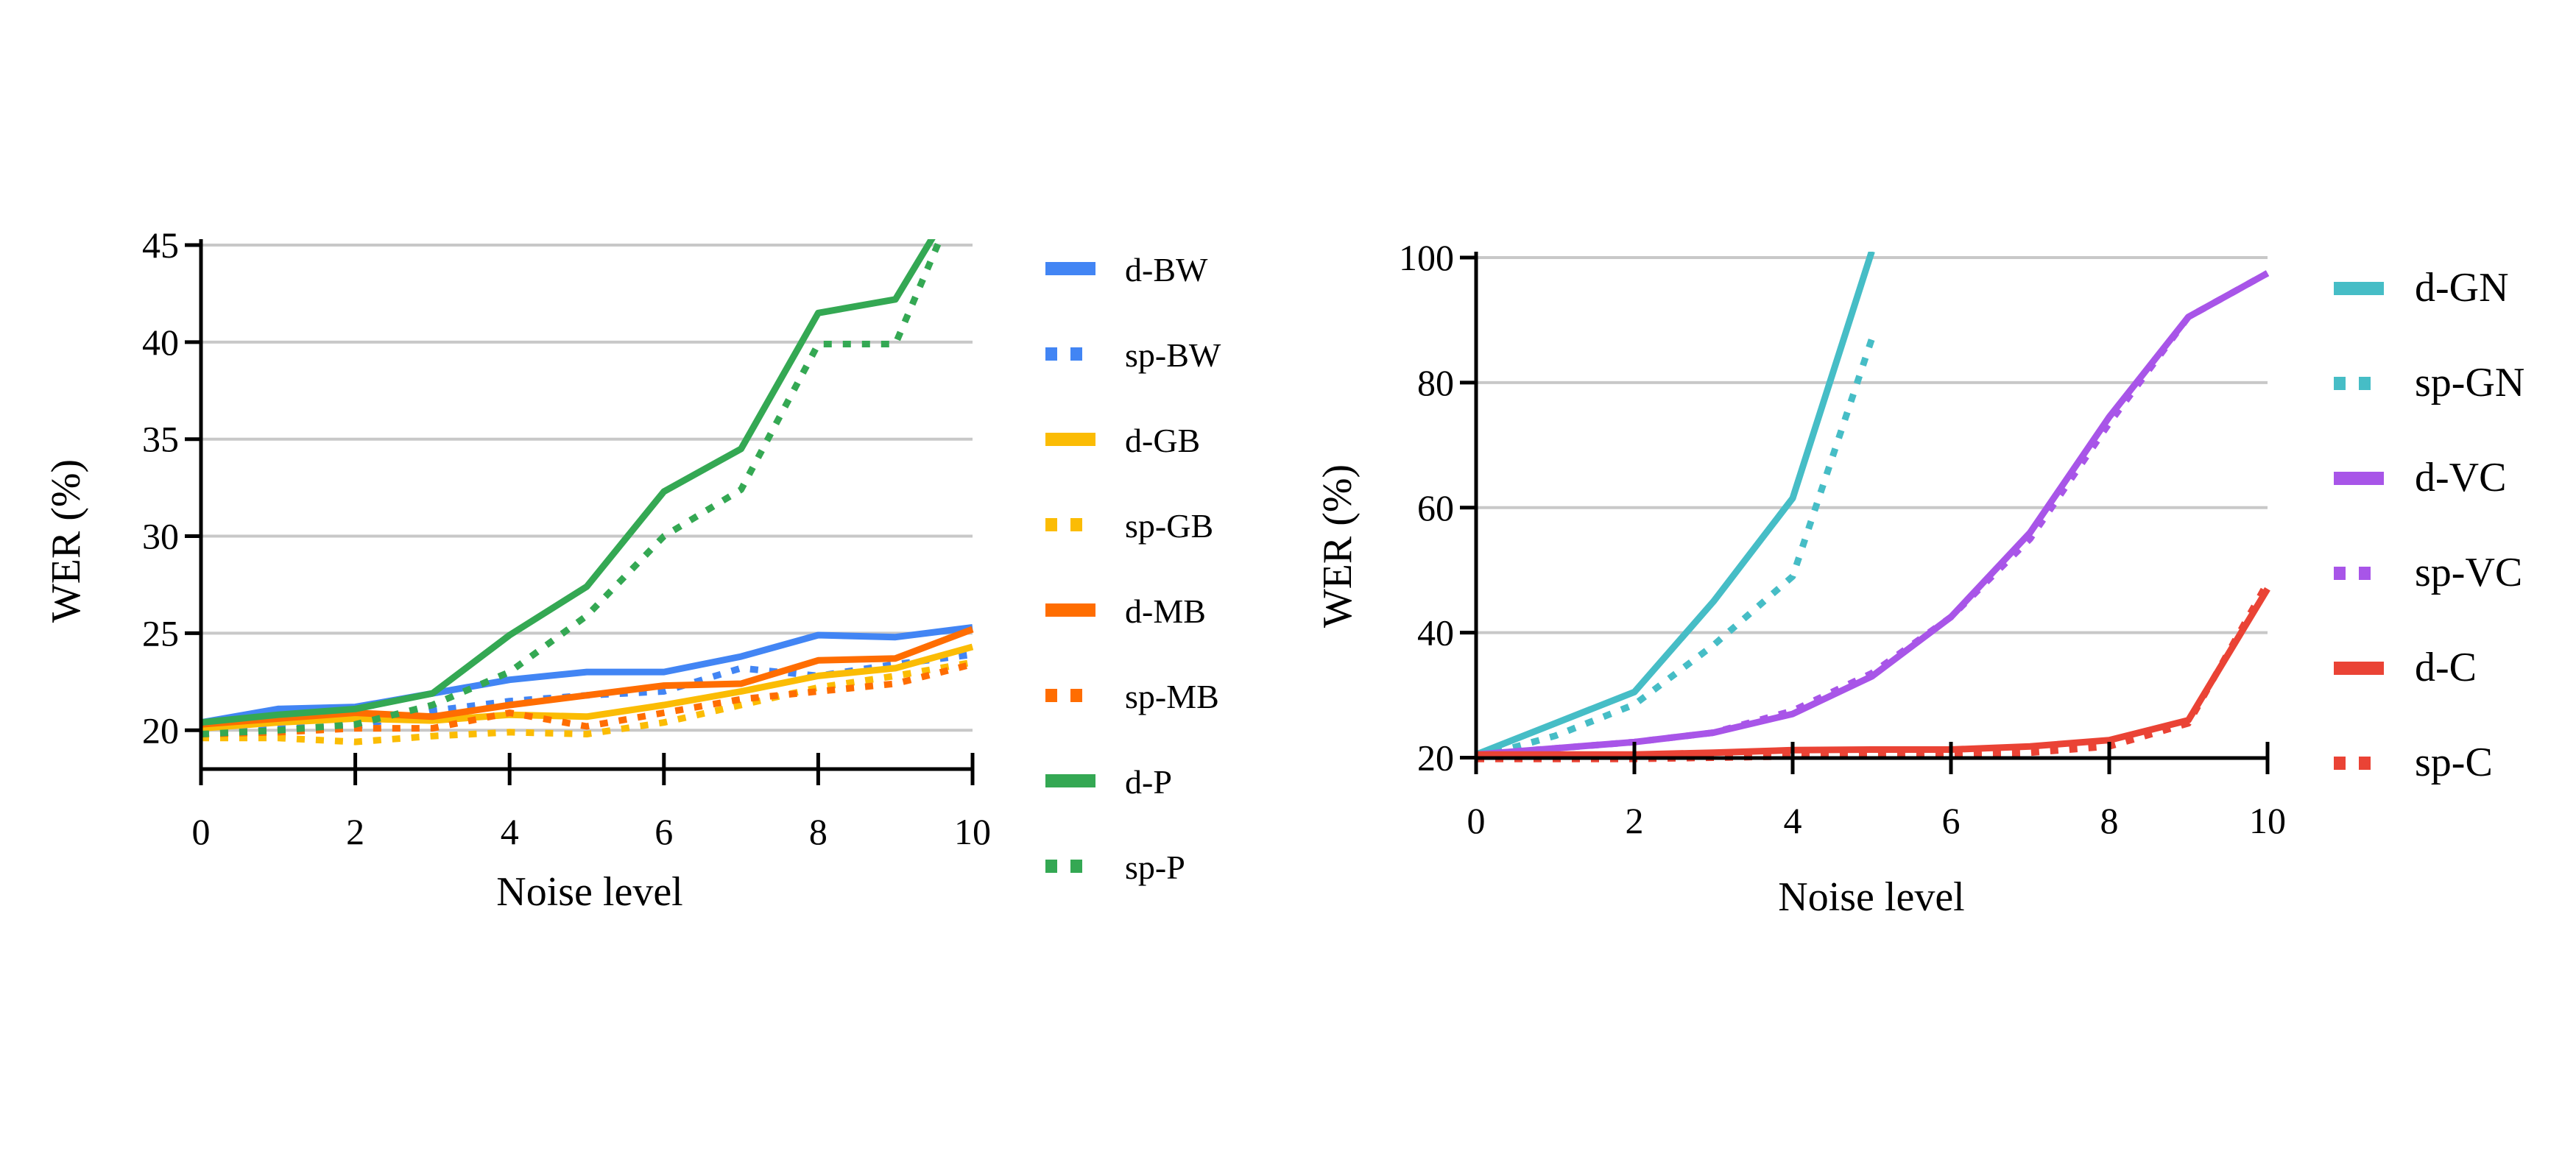 The width and height of the screenshot is (2576, 1165). What do you see at coordinates (2469, 383) in the screenshot?
I see `legend-label-sp-GN: sp-GN` at bounding box center [2469, 383].